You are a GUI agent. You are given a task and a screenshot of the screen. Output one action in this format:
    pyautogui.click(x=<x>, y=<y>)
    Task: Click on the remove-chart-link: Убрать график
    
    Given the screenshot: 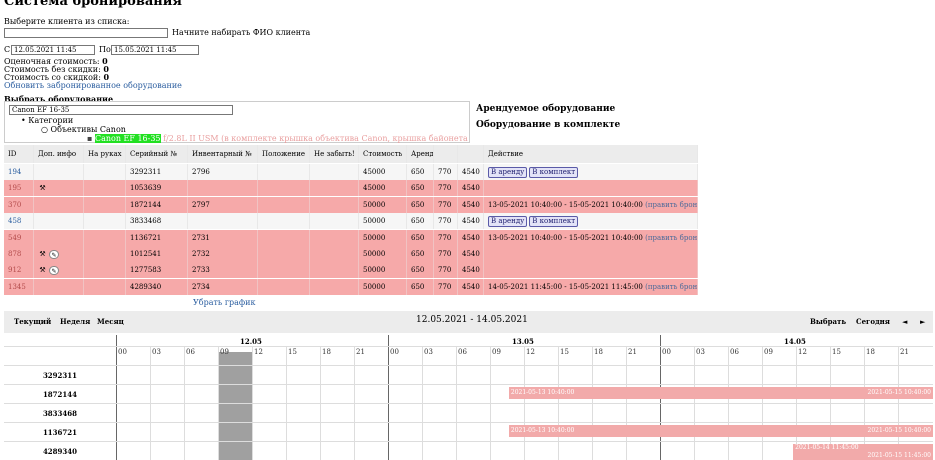 What is the action you would take?
    pyautogui.click(x=224, y=302)
    